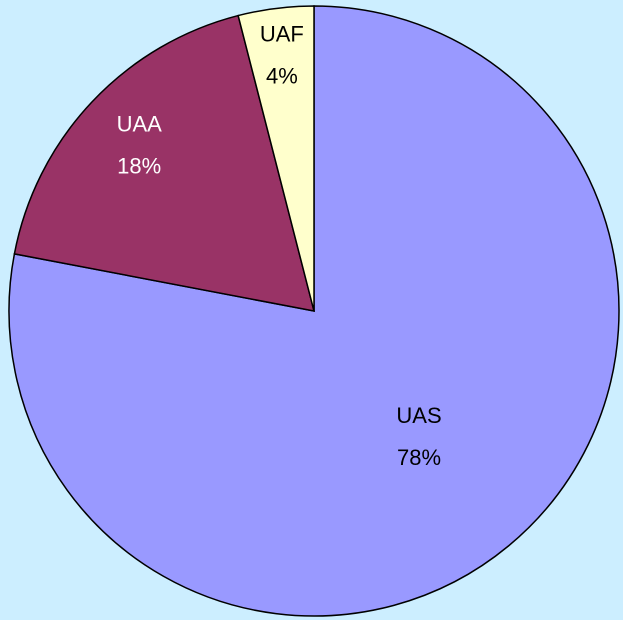 The height and width of the screenshot is (620, 623). Describe the element at coordinates (140, 124) in the screenshot. I see `slice-label: UAA` at that location.